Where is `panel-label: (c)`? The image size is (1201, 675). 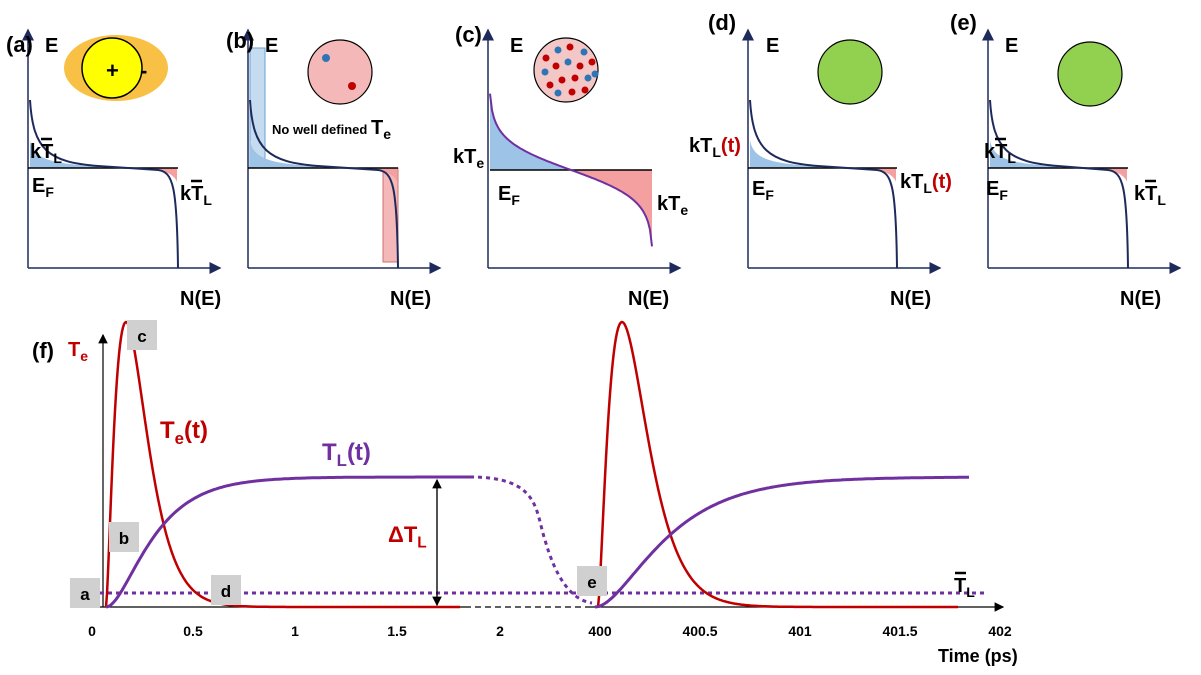
panel-label: (c) is located at coordinates (468, 34).